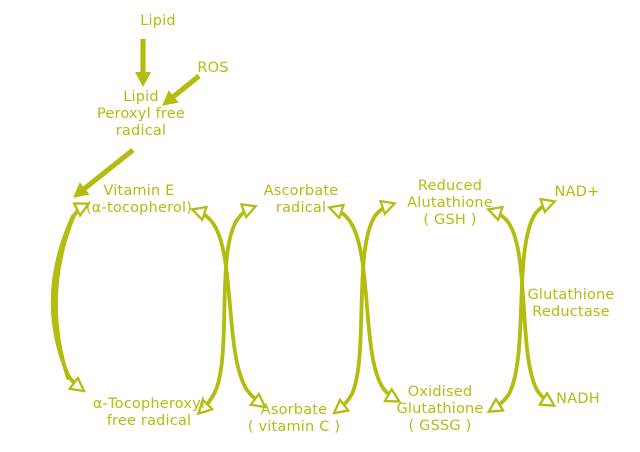 This screenshot has height=452, width=640. Describe the element at coordinates (450, 203) in the screenshot. I see `label-reduced-glutathione: Reduced Alutathione ( GSH )` at that location.